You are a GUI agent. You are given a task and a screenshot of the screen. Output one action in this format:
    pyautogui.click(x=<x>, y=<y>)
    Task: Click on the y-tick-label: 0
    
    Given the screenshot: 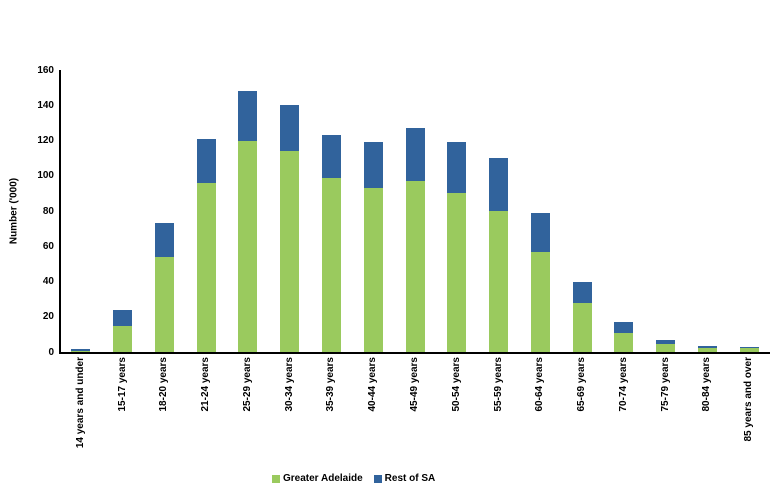 What is the action you would take?
    pyautogui.click(x=51, y=352)
    